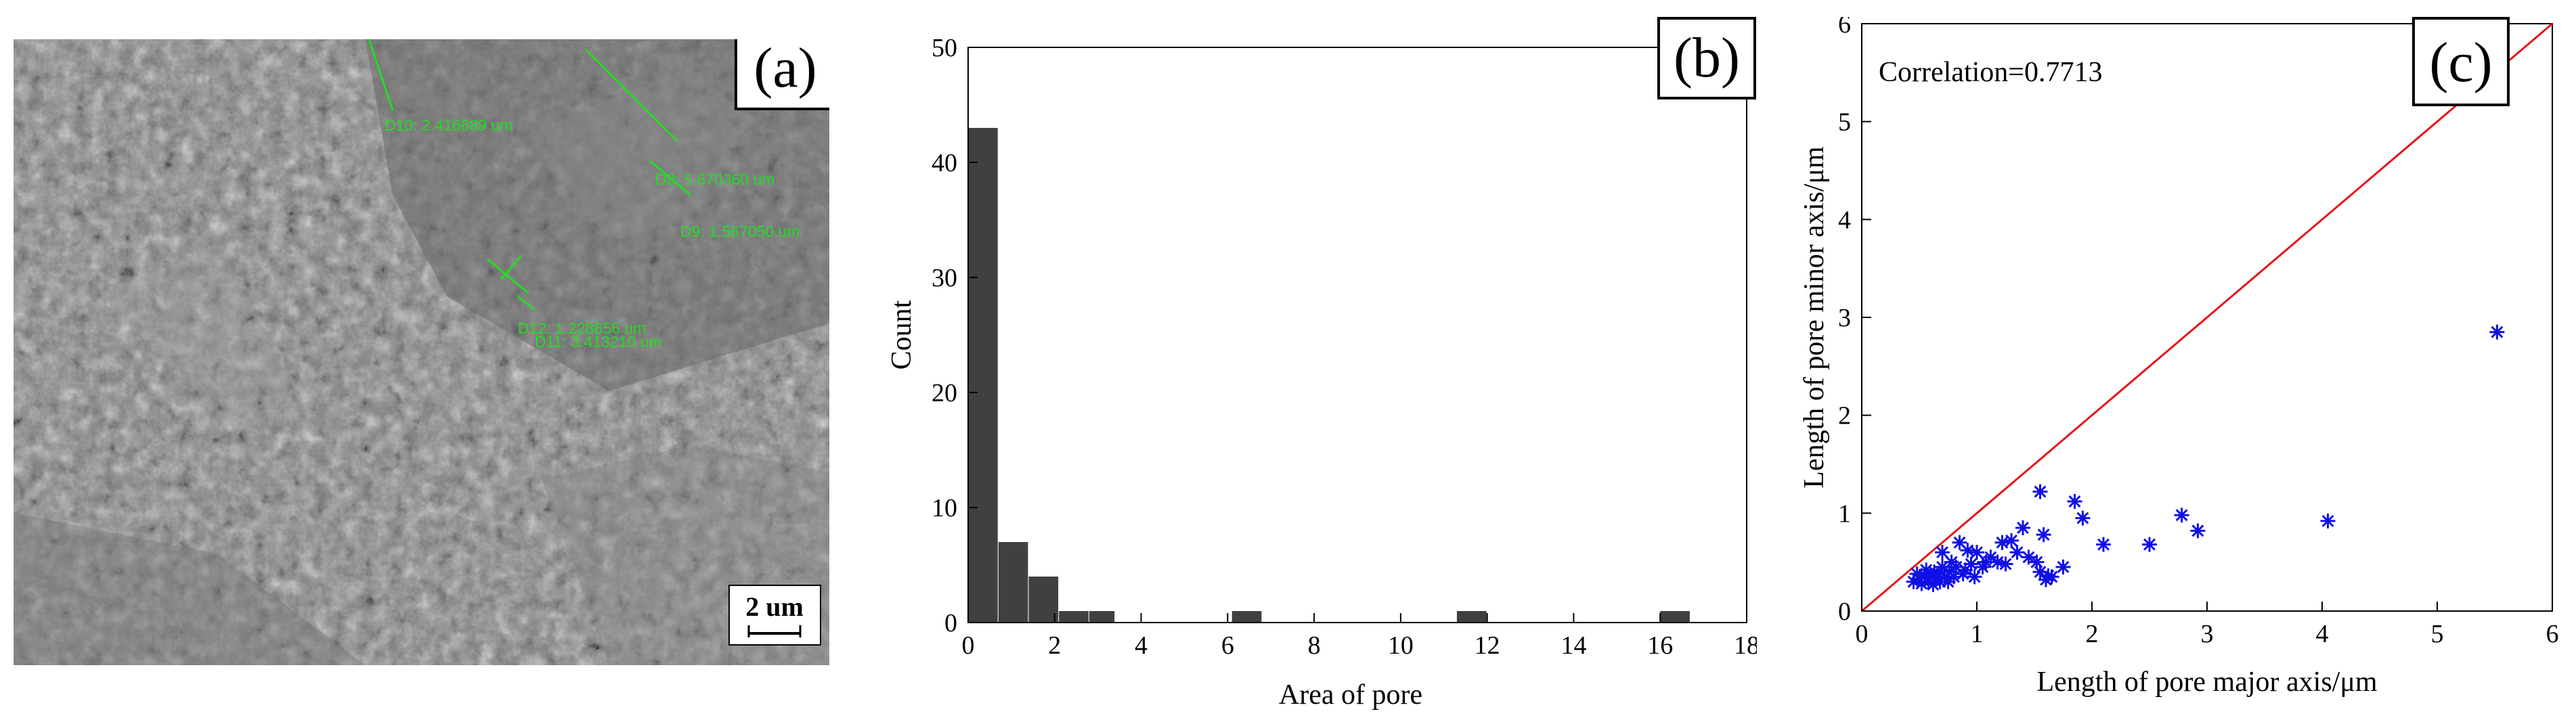 This screenshot has height=720, width=2576. I want to click on y-tick-label-1: 10, so click(944, 508).